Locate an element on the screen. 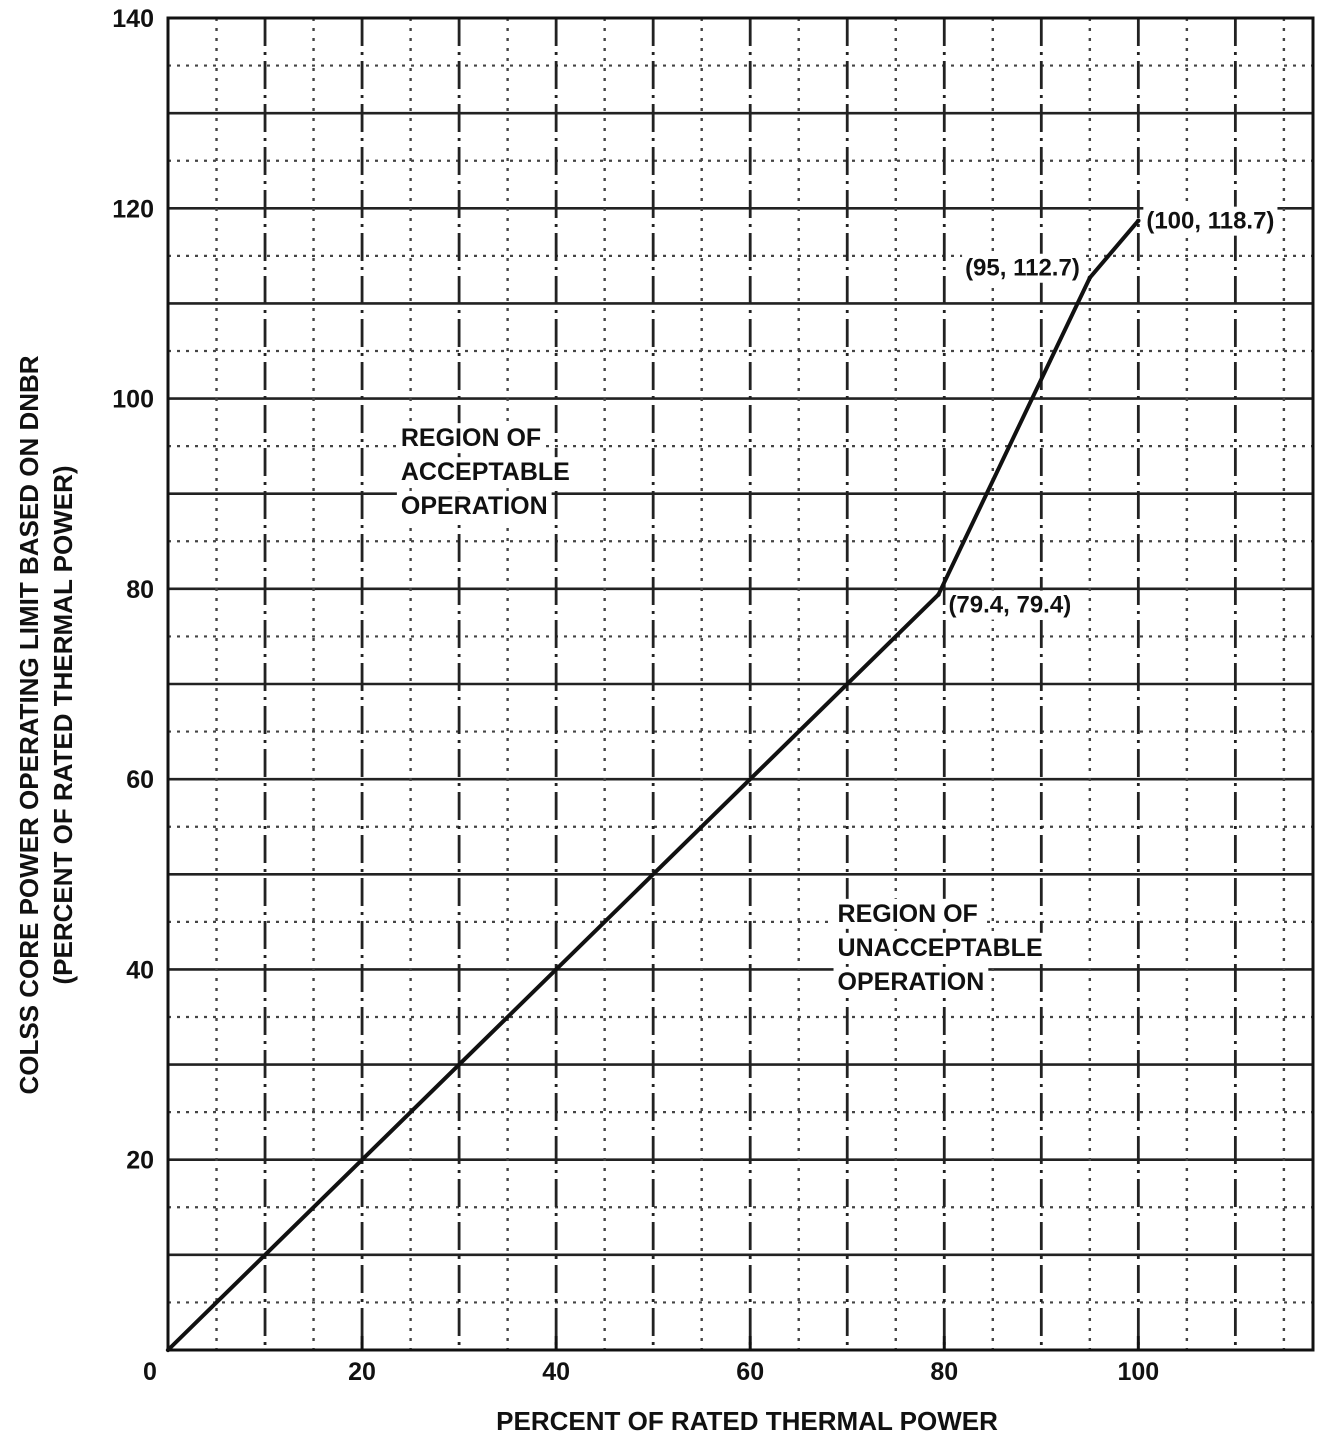 The width and height of the screenshot is (1334, 1442). y-tick-label-100: 100 is located at coordinates (133, 400).